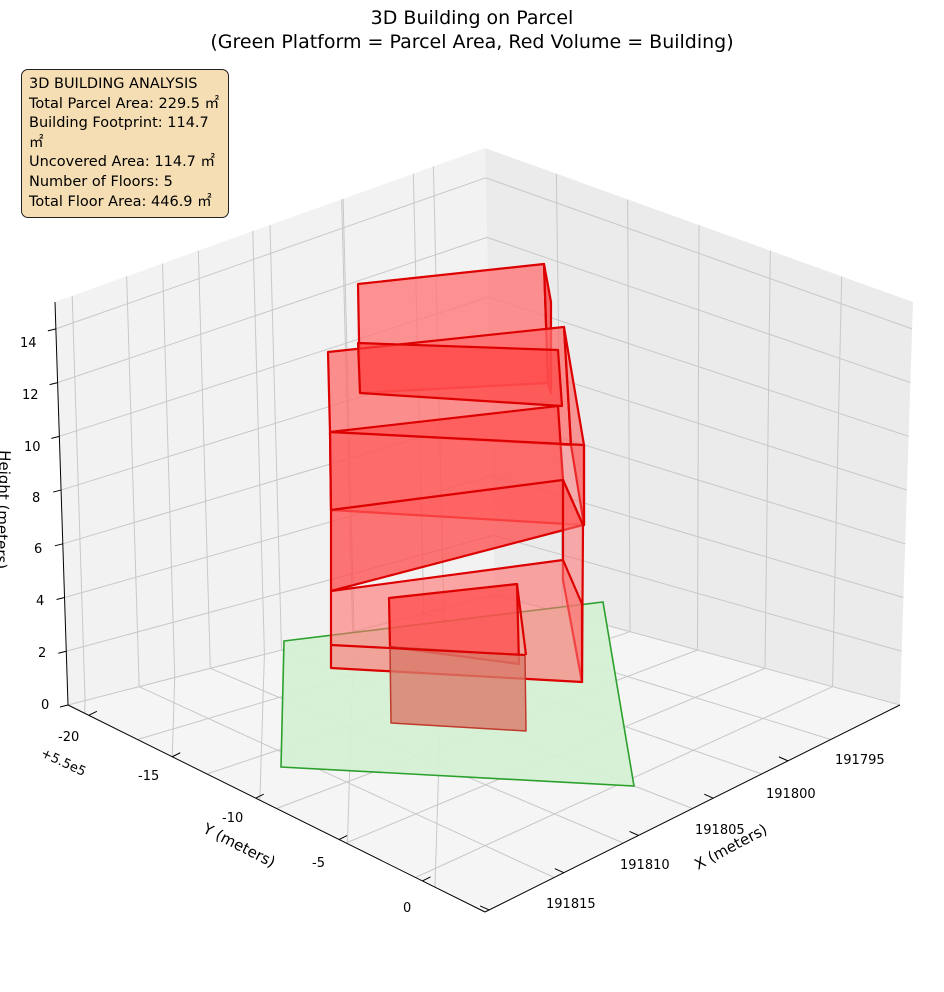  Describe the element at coordinates (645, 865) in the screenshot. I see `x-tick-label: 191810` at that location.